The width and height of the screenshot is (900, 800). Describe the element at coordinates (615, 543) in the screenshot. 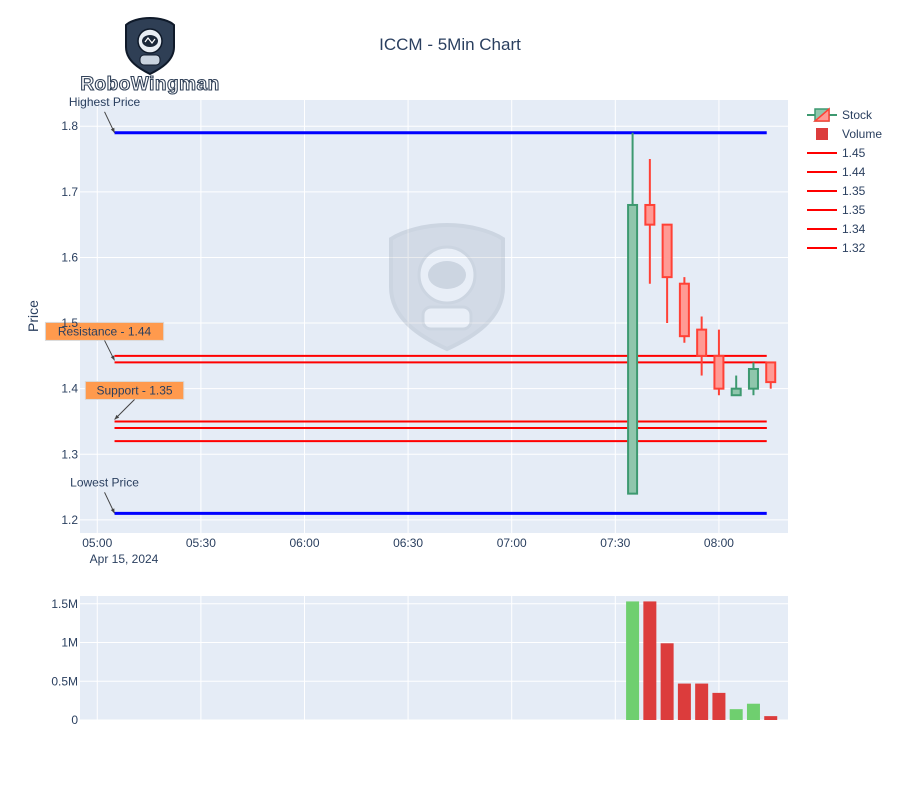

I see `x-tick-label: 07:30` at that location.